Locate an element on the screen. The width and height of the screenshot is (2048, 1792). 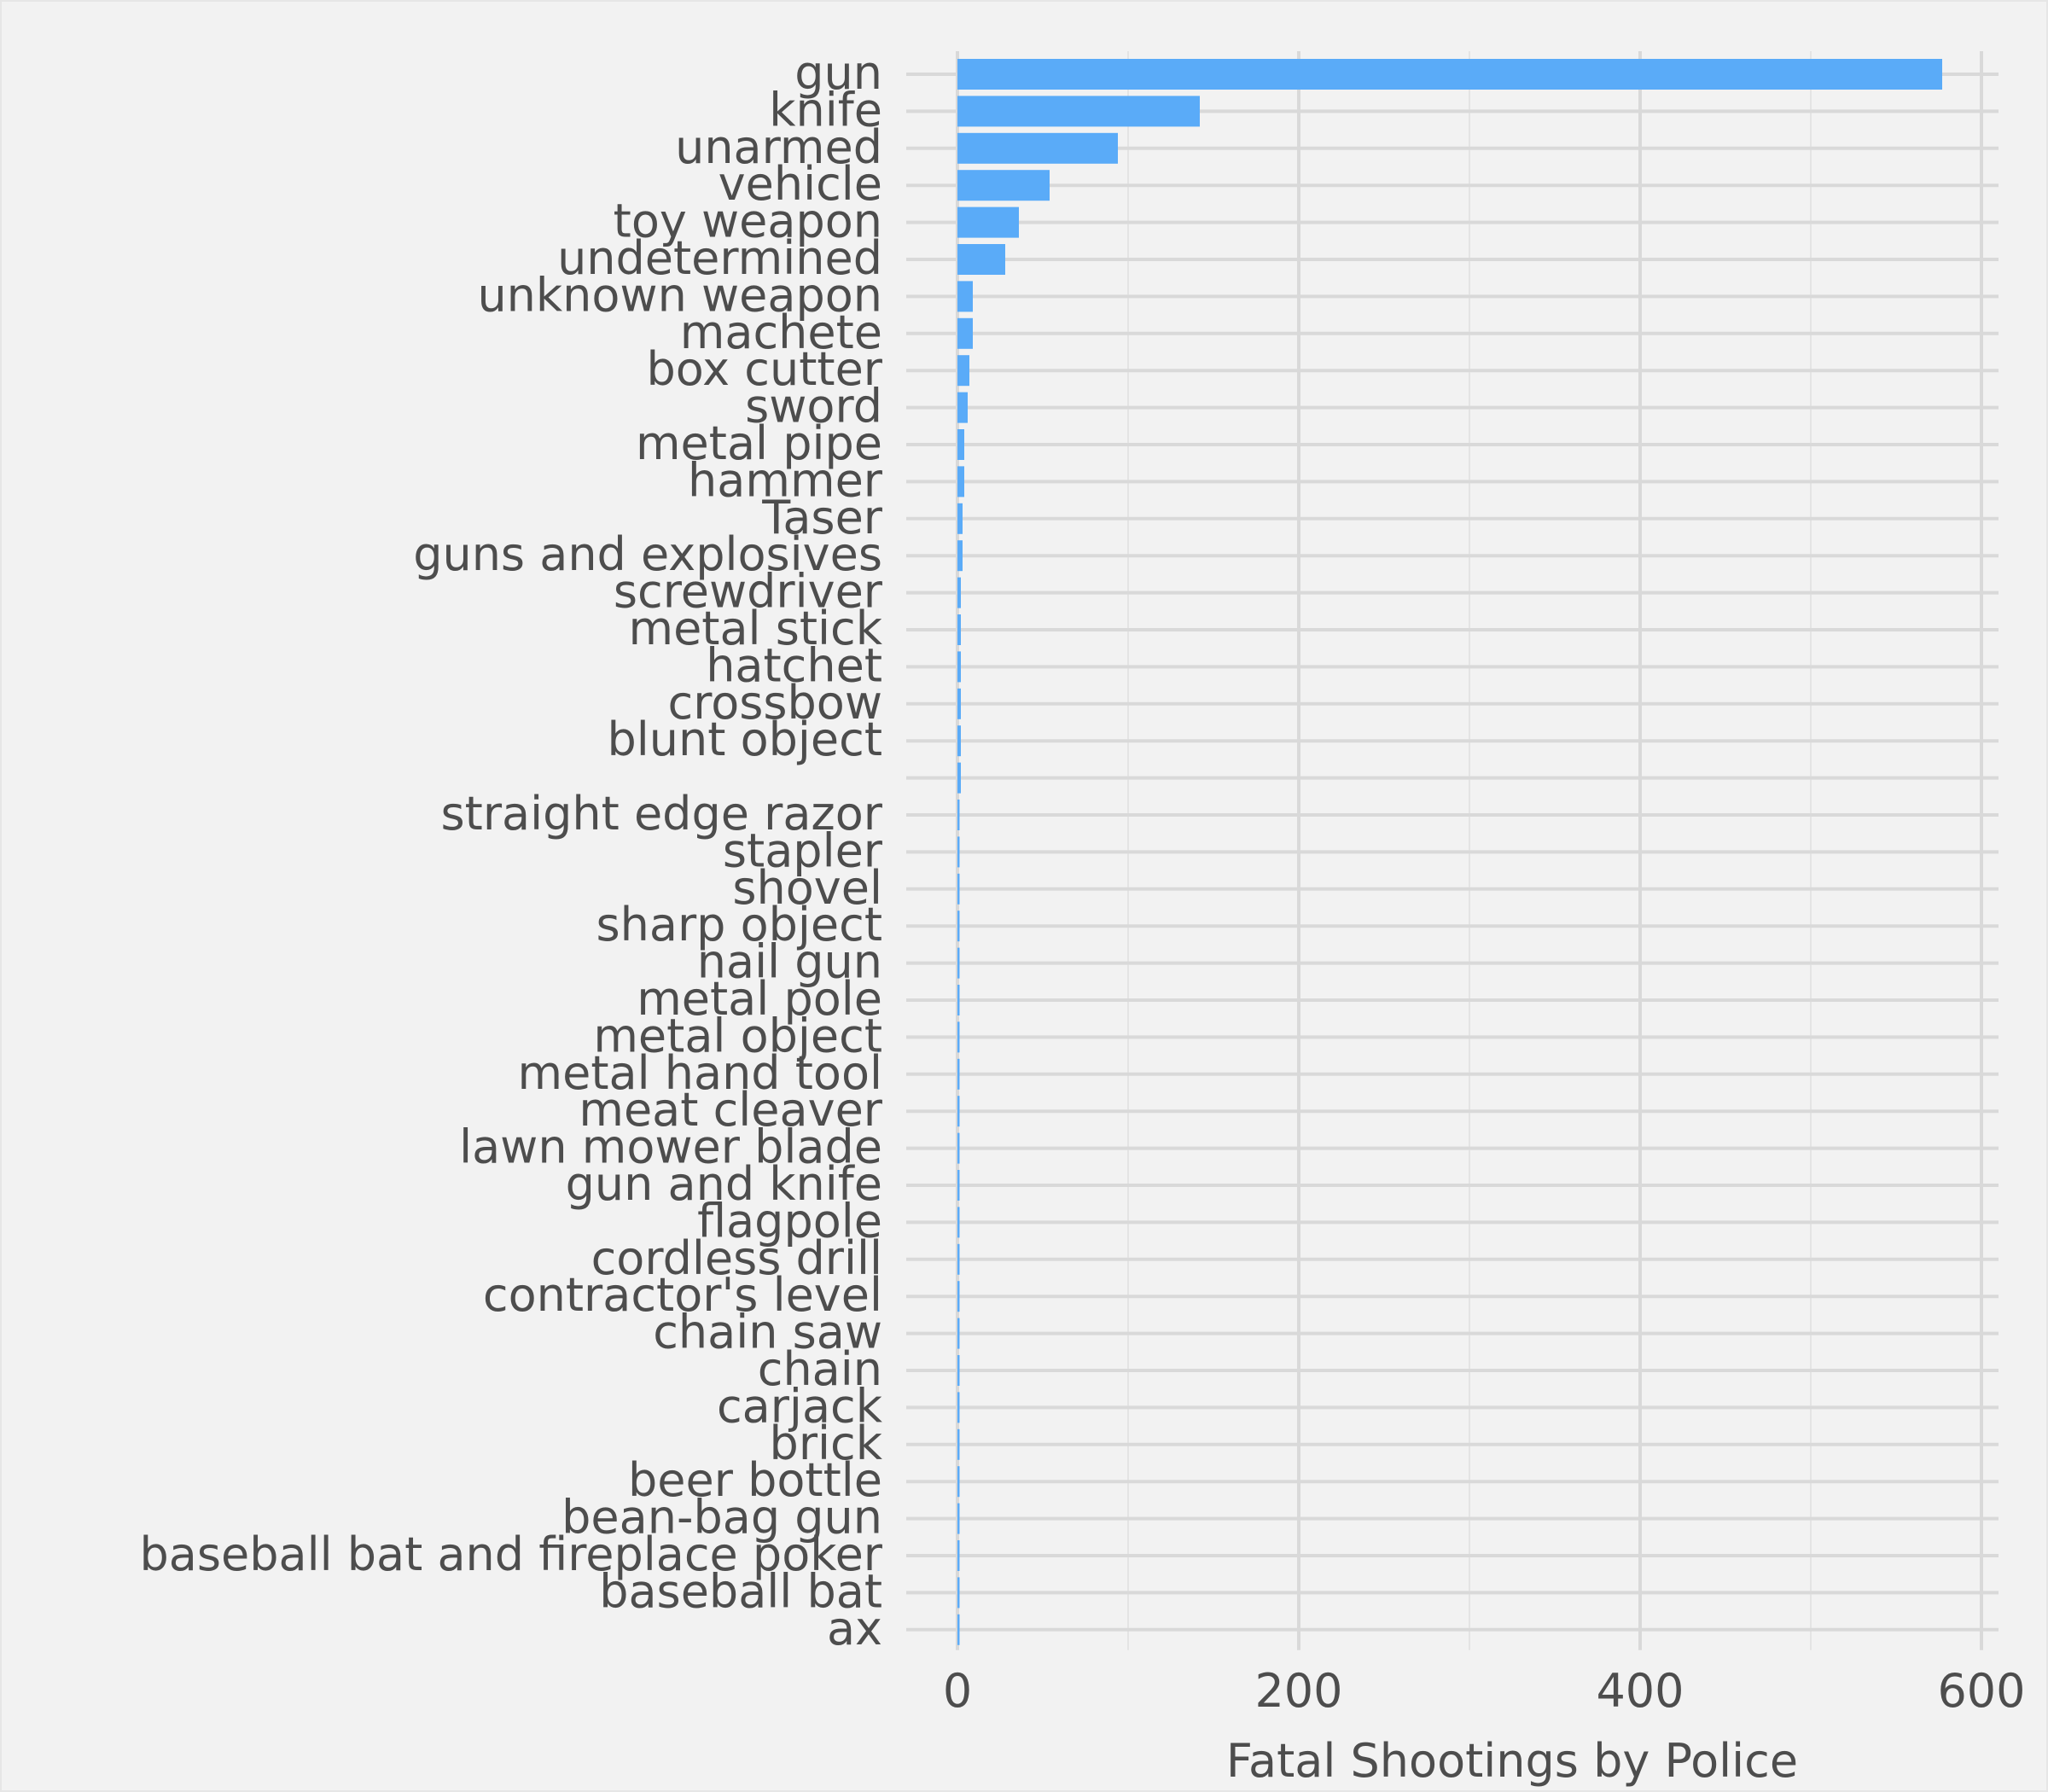
bar-crossbow is located at coordinates (959, 703).